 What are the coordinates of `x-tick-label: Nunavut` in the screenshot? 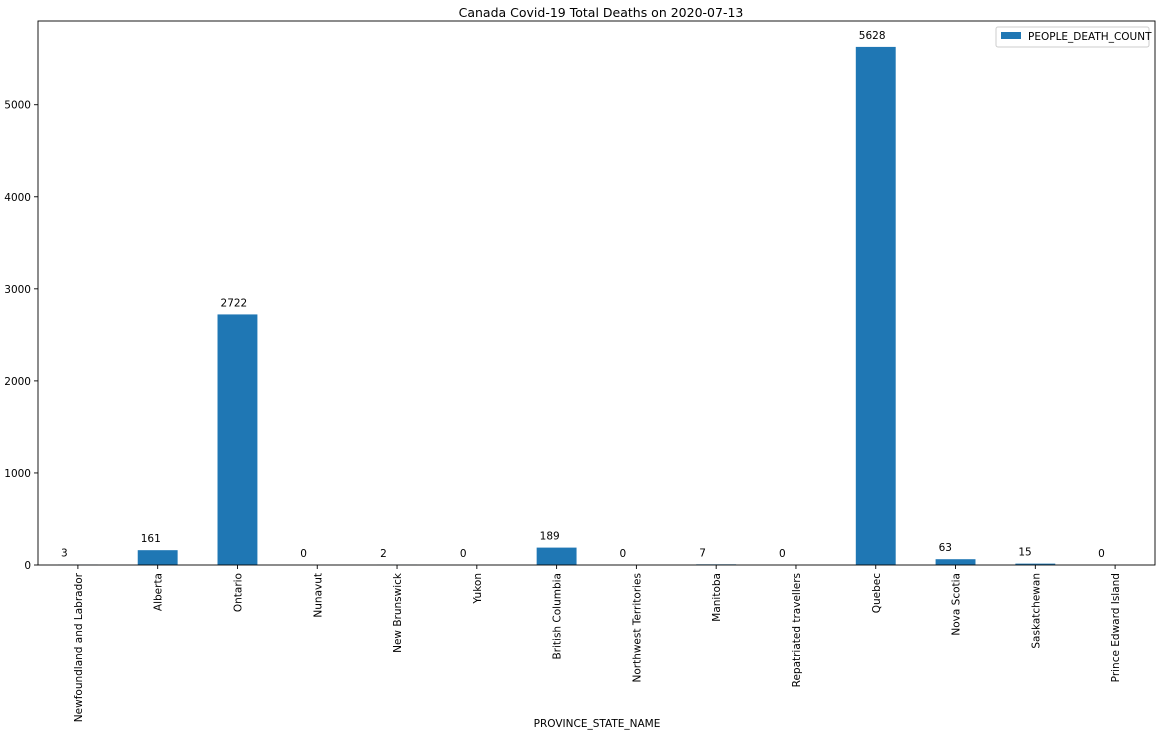 It's located at (318, 595).